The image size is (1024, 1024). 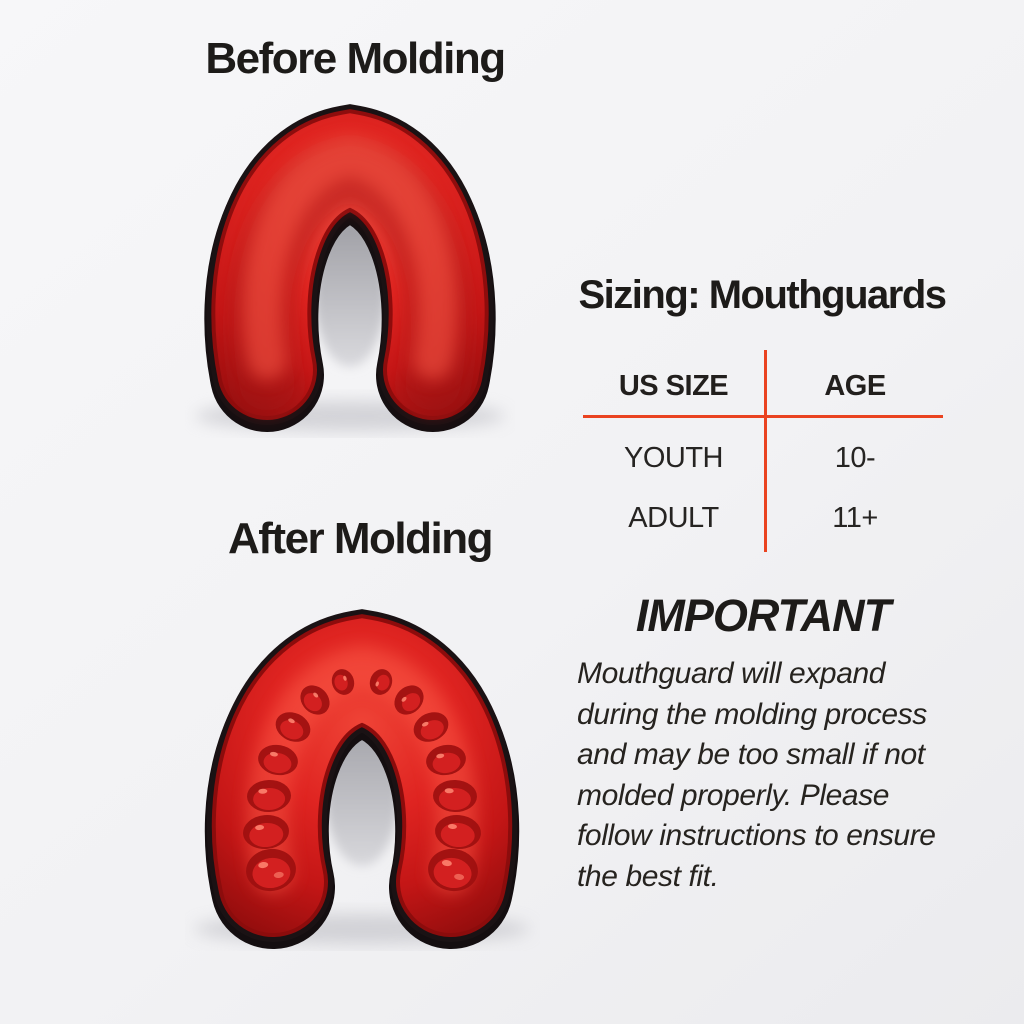 What do you see at coordinates (674, 458) in the screenshot?
I see `table-cell-size-youth: YOUTH` at bounding box center [674, 458].